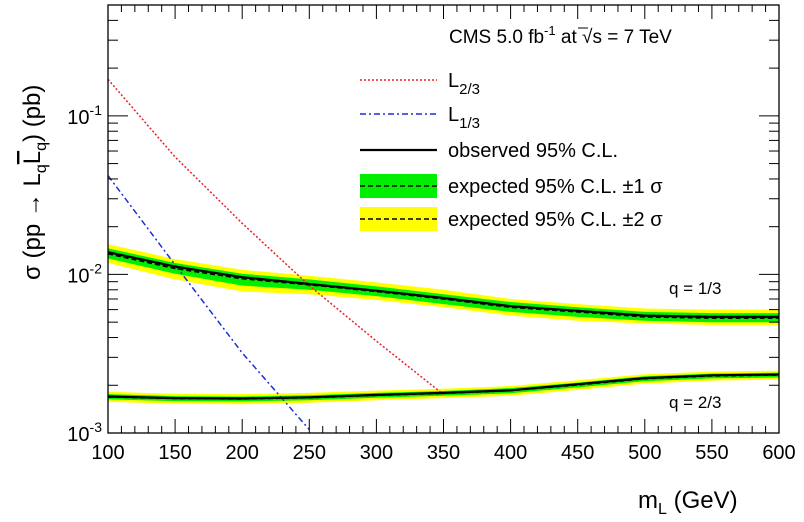  What do you see at coordinates (84, 432) in the screenshot?
I see `y-tick-label: 10⁻³` at bounding box center [84, 432].